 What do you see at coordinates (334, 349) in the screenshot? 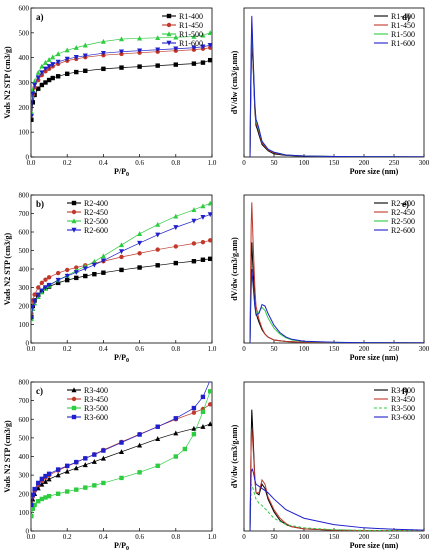
I see `x-tick-label: 150` at bounding box center [334, 349].